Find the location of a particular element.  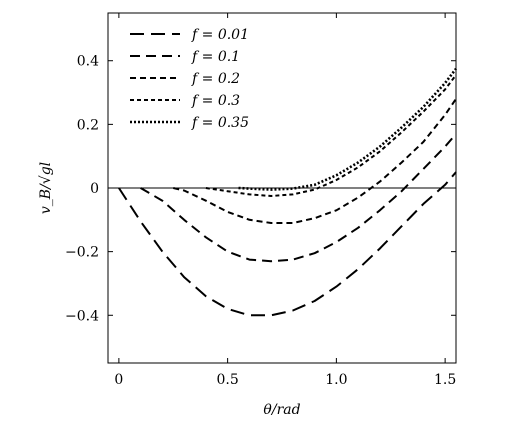

x-tick-label: 1.0 is located at coordinates (336, 380).